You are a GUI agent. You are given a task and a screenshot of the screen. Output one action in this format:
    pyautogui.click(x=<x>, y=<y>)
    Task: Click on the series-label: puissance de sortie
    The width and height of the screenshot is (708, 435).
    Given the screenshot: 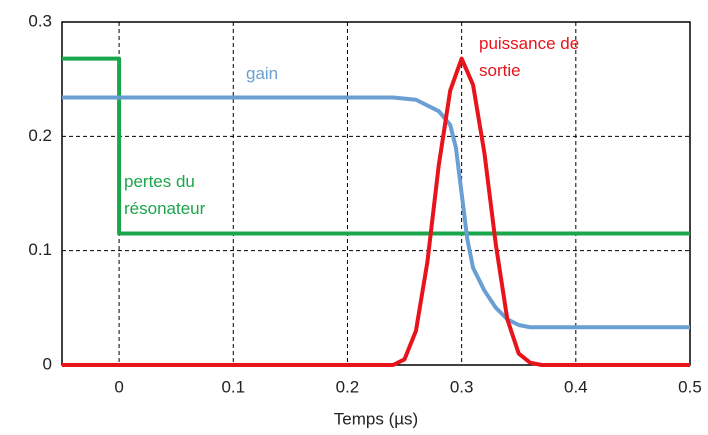 What is the action you would take?
    pyautogui.click(x=529, y=57)
    